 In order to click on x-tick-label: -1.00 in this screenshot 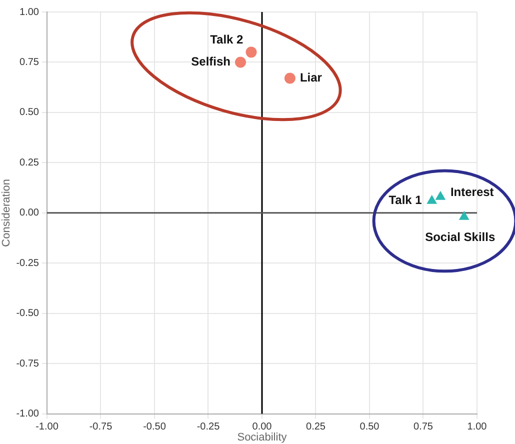, I will do `click(47, 427)`.